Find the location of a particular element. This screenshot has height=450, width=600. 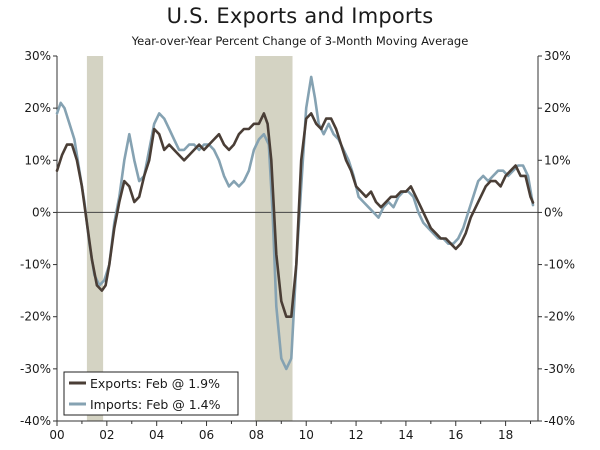

legend: Exports: Feb @ 1.9% Imports: Feb @ 1.4% is located at coordinates (151, 393).